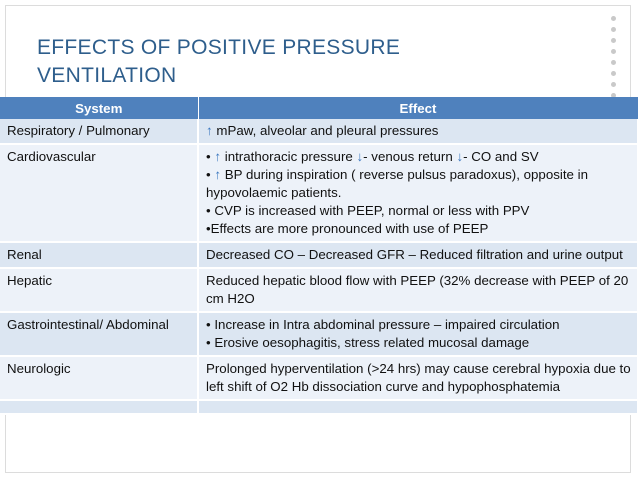 The width and height of the screenshot is (638, 479). What do you see at coordinates (107, 75) in the screenshot?
I see `title-line-2: Ventilation` at bounding box center [107, 75].